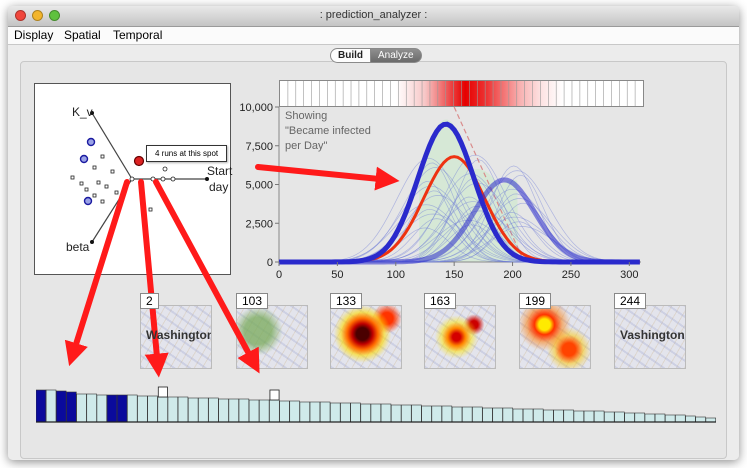 This screenshot has height=468, width=747. I want to click on parameter-space-plot: K_v Start day beta, so click(133, 179).